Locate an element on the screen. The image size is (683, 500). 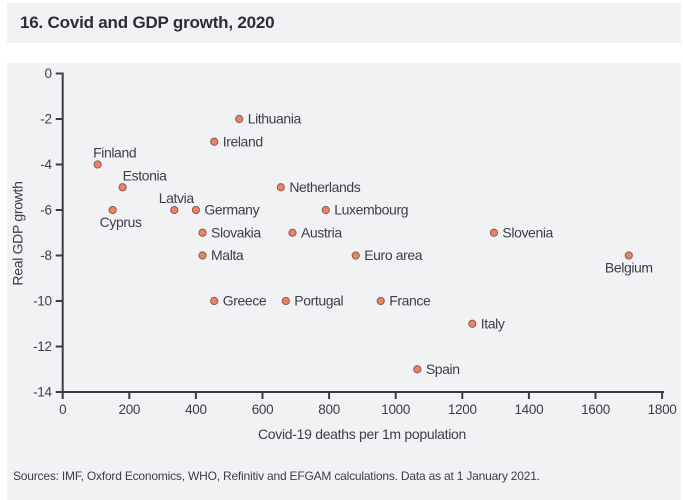
data-point-label: Luxembourg is located at coordinates (371, 210).